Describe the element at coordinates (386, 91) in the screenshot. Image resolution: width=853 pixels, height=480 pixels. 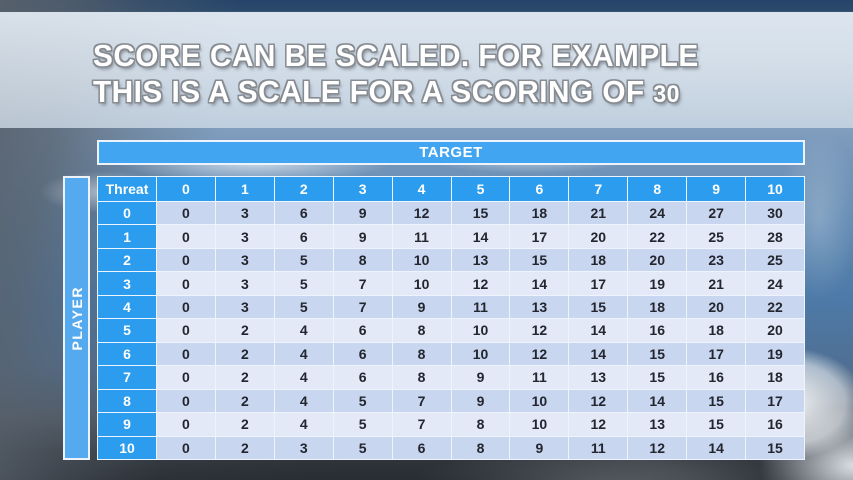
I see `slide-title-line2: THIS IS A SCALE FOR A SCORING OF 30` at that location.